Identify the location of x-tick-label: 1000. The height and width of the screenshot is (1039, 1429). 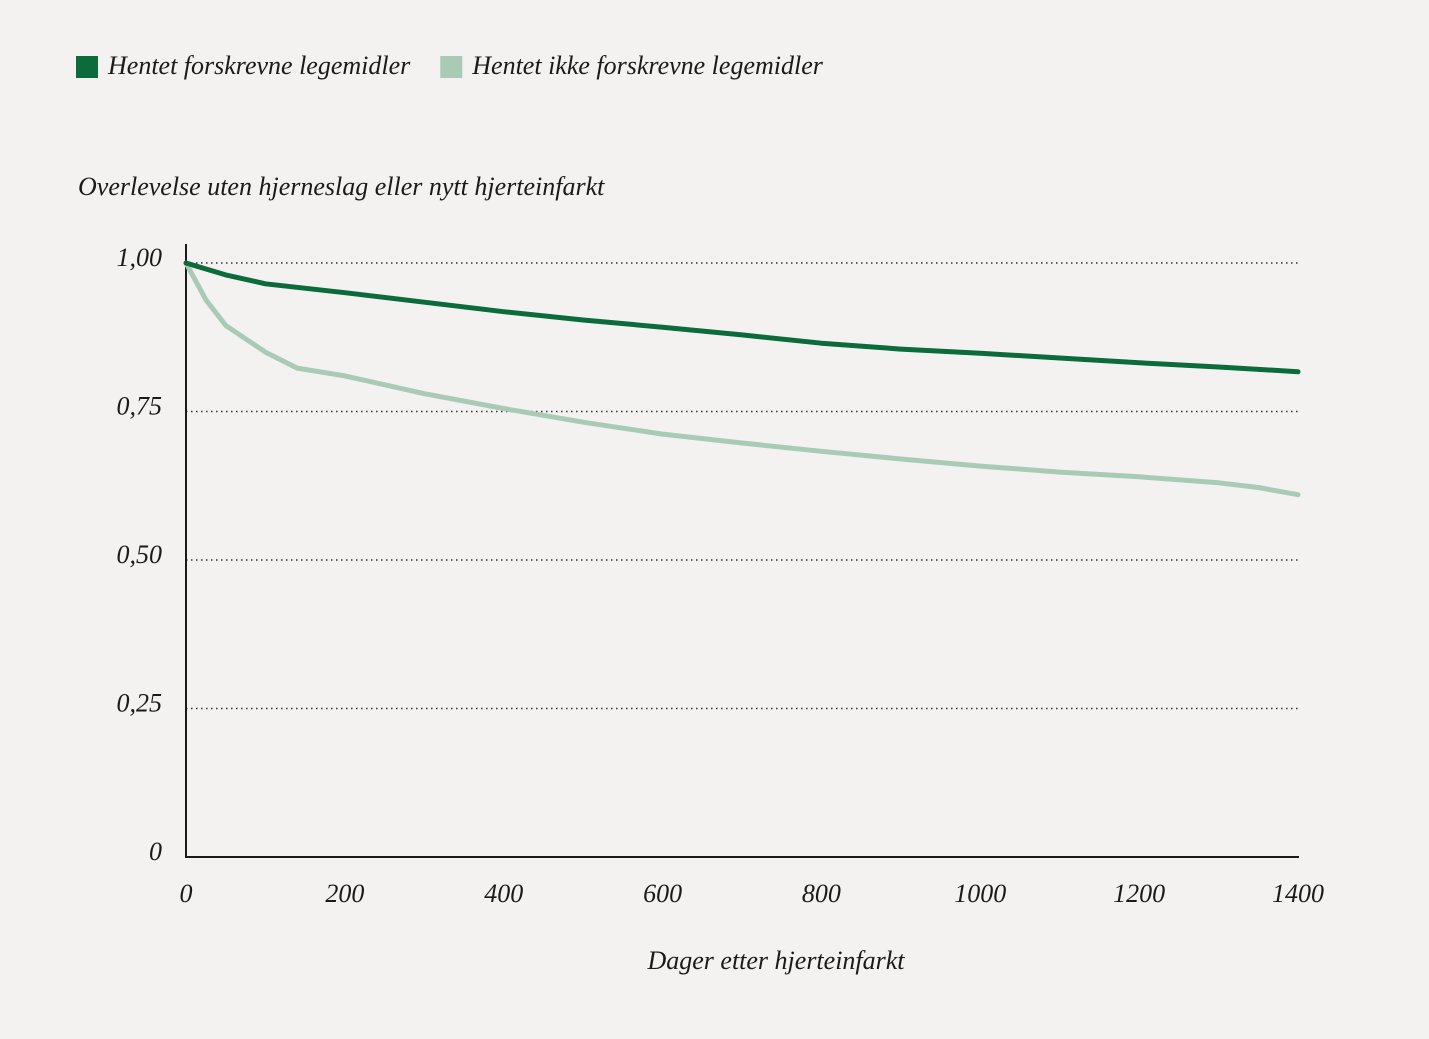
(980, 893).